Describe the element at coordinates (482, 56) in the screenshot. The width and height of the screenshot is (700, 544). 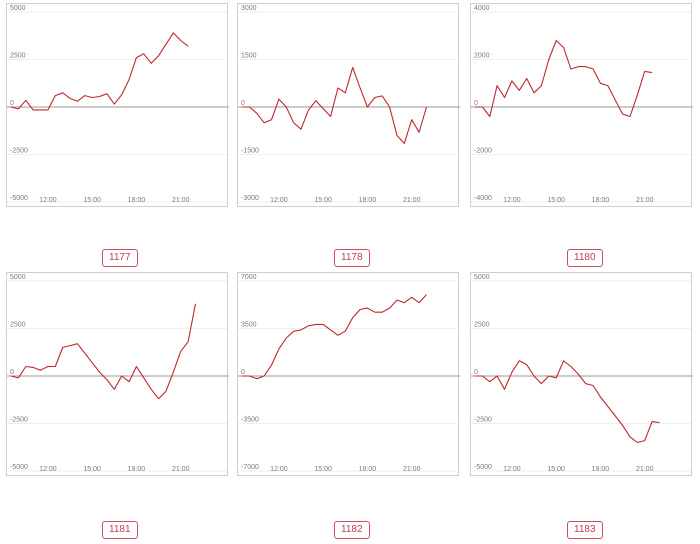
I see `y-tick-label: 2000` at that location.